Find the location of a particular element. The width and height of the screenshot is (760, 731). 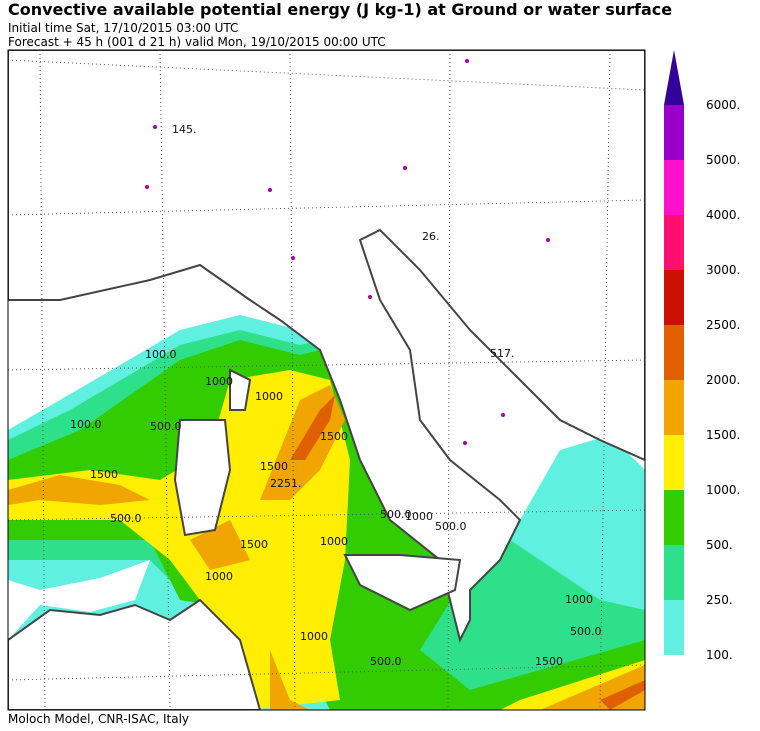

footer: Moloch Model, CNR-ISAC, Italy is located at coordinates (98, 719).